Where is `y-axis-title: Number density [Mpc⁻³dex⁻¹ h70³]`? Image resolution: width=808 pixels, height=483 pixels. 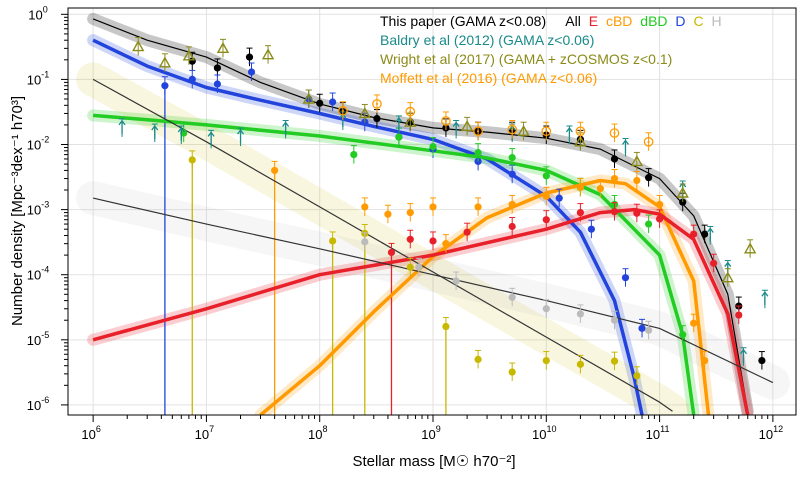 y-axis-title: Number density [Mpc⁻³dex⁻¹ h70³] is located at coordinates (17, 211).